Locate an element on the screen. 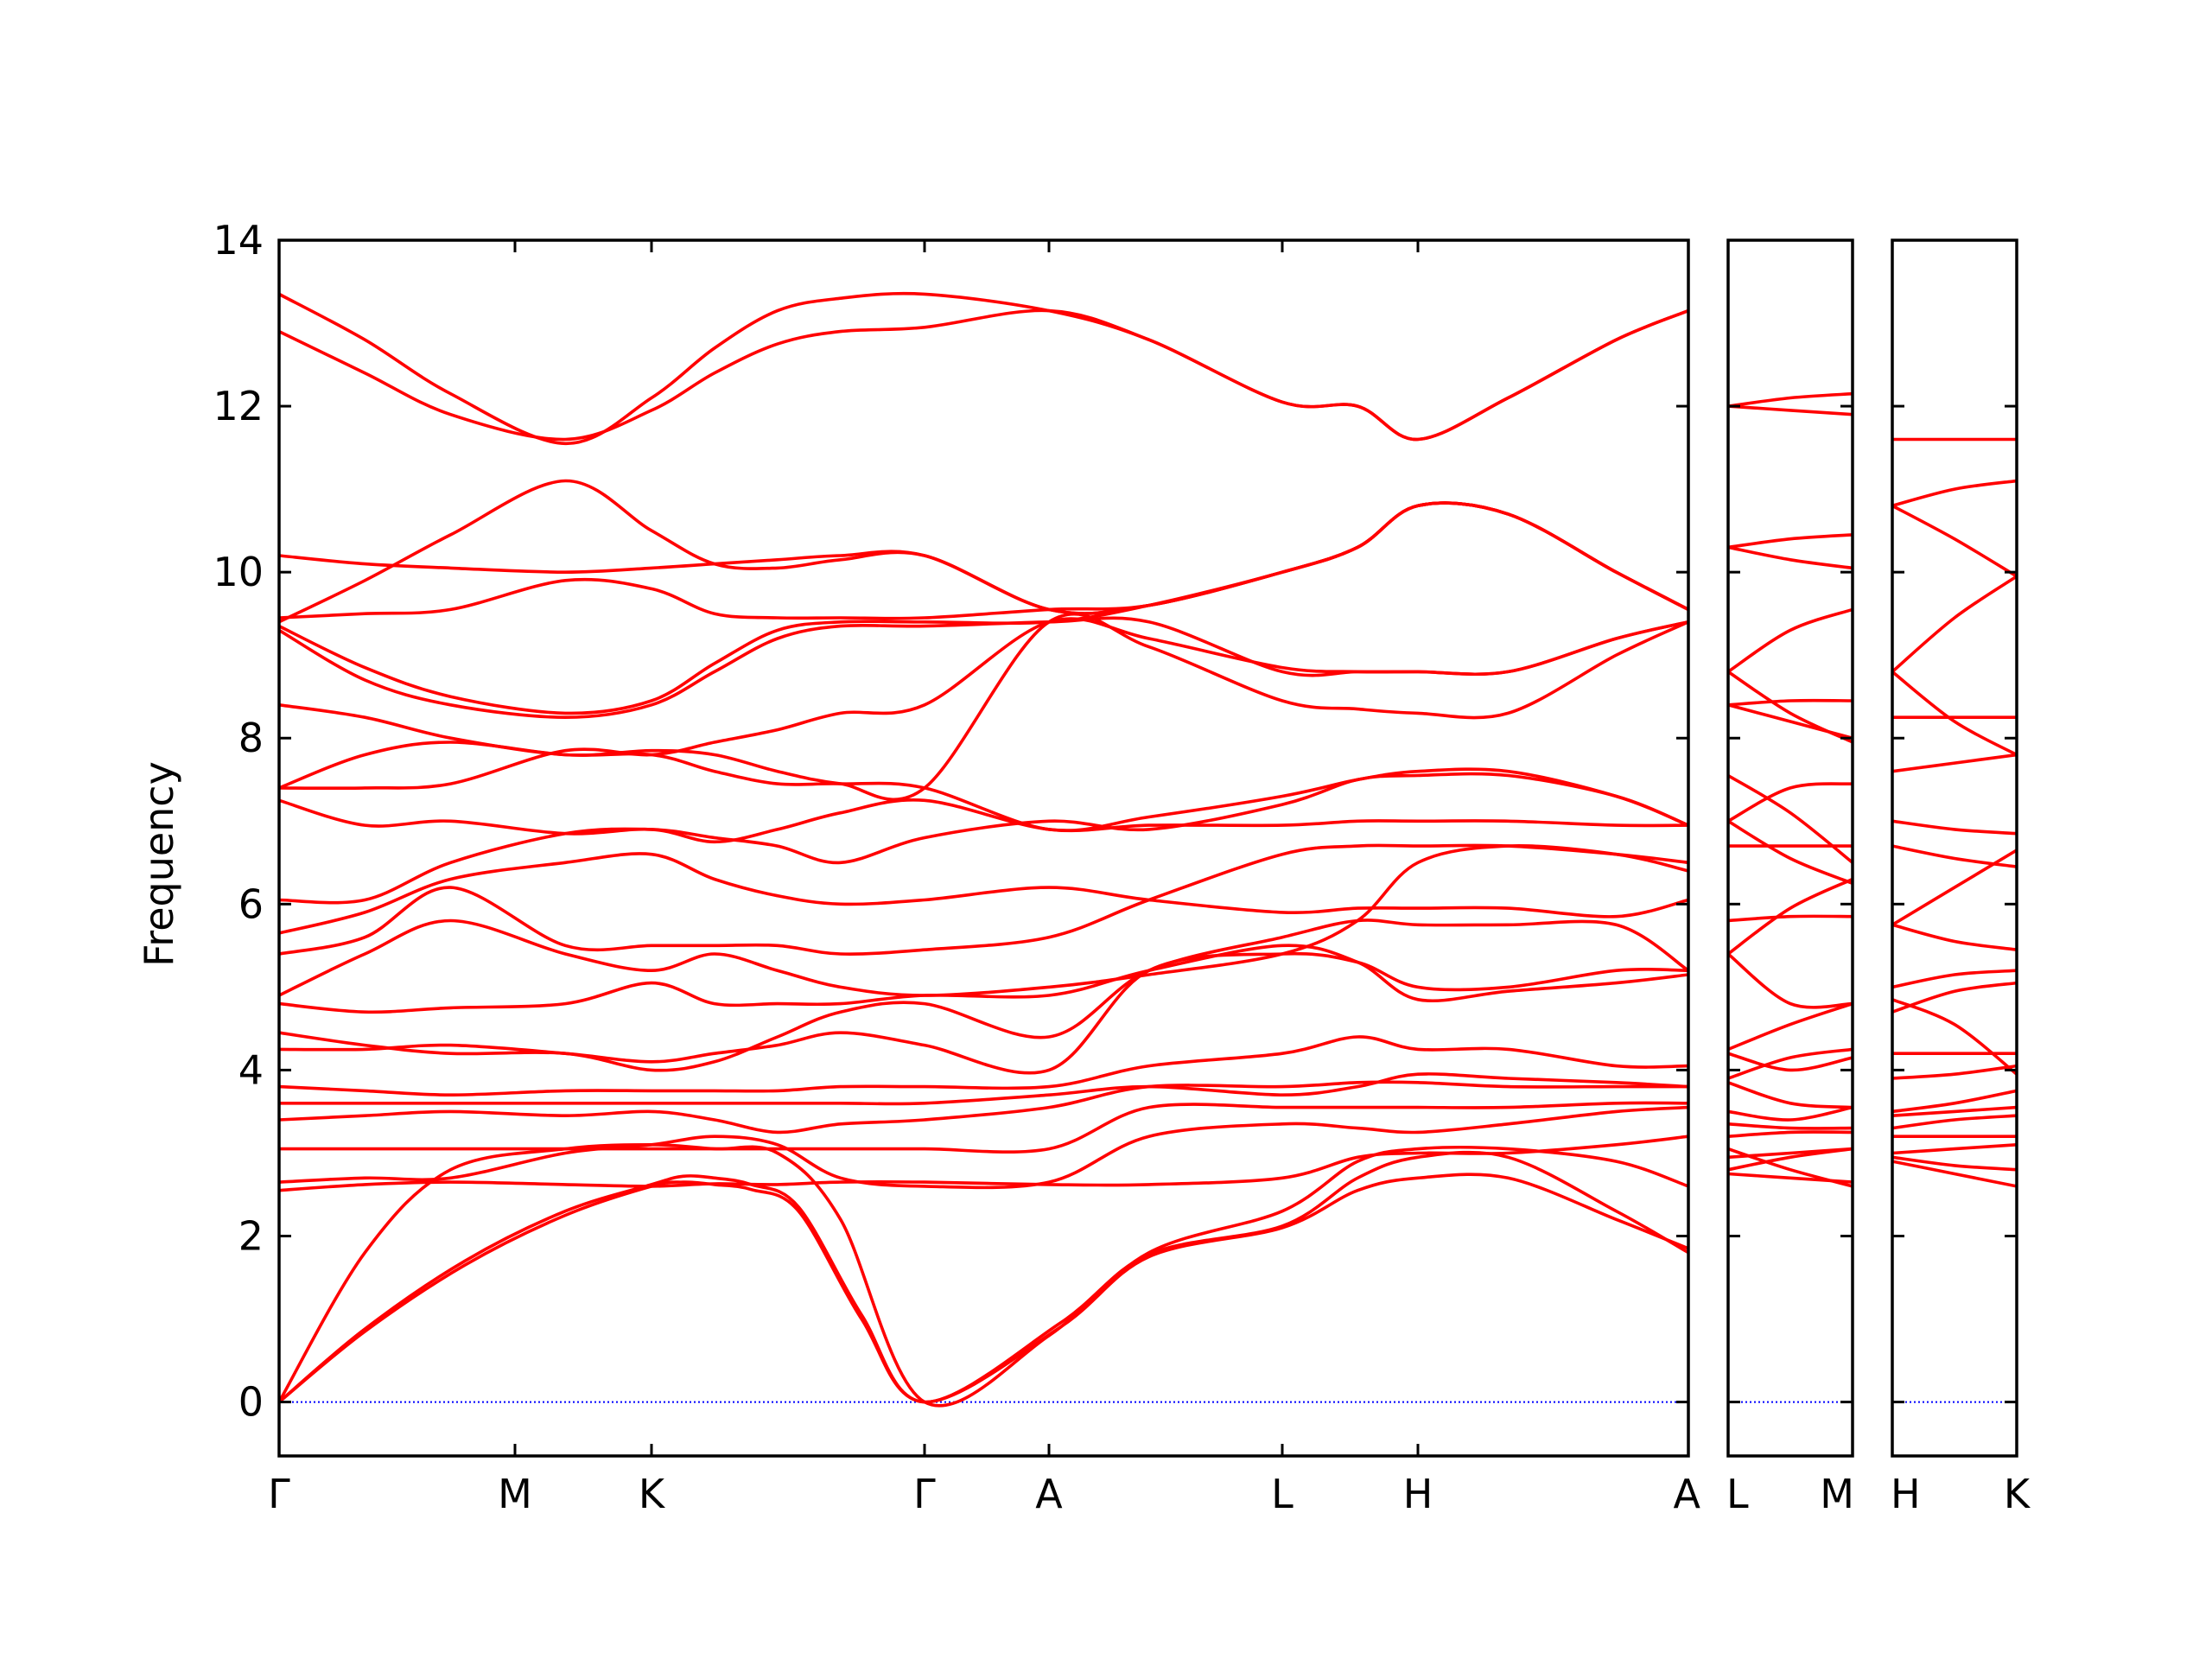 The height and width of the screenshot is (1659, 2212). y-tick-label: 10 is located at coordinates (238, 572).